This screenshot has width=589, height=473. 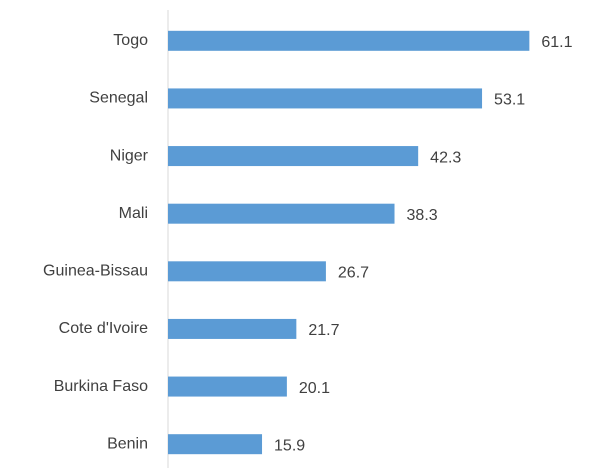 I want to click on data-label: 61.1, so click(x=556, y=42).